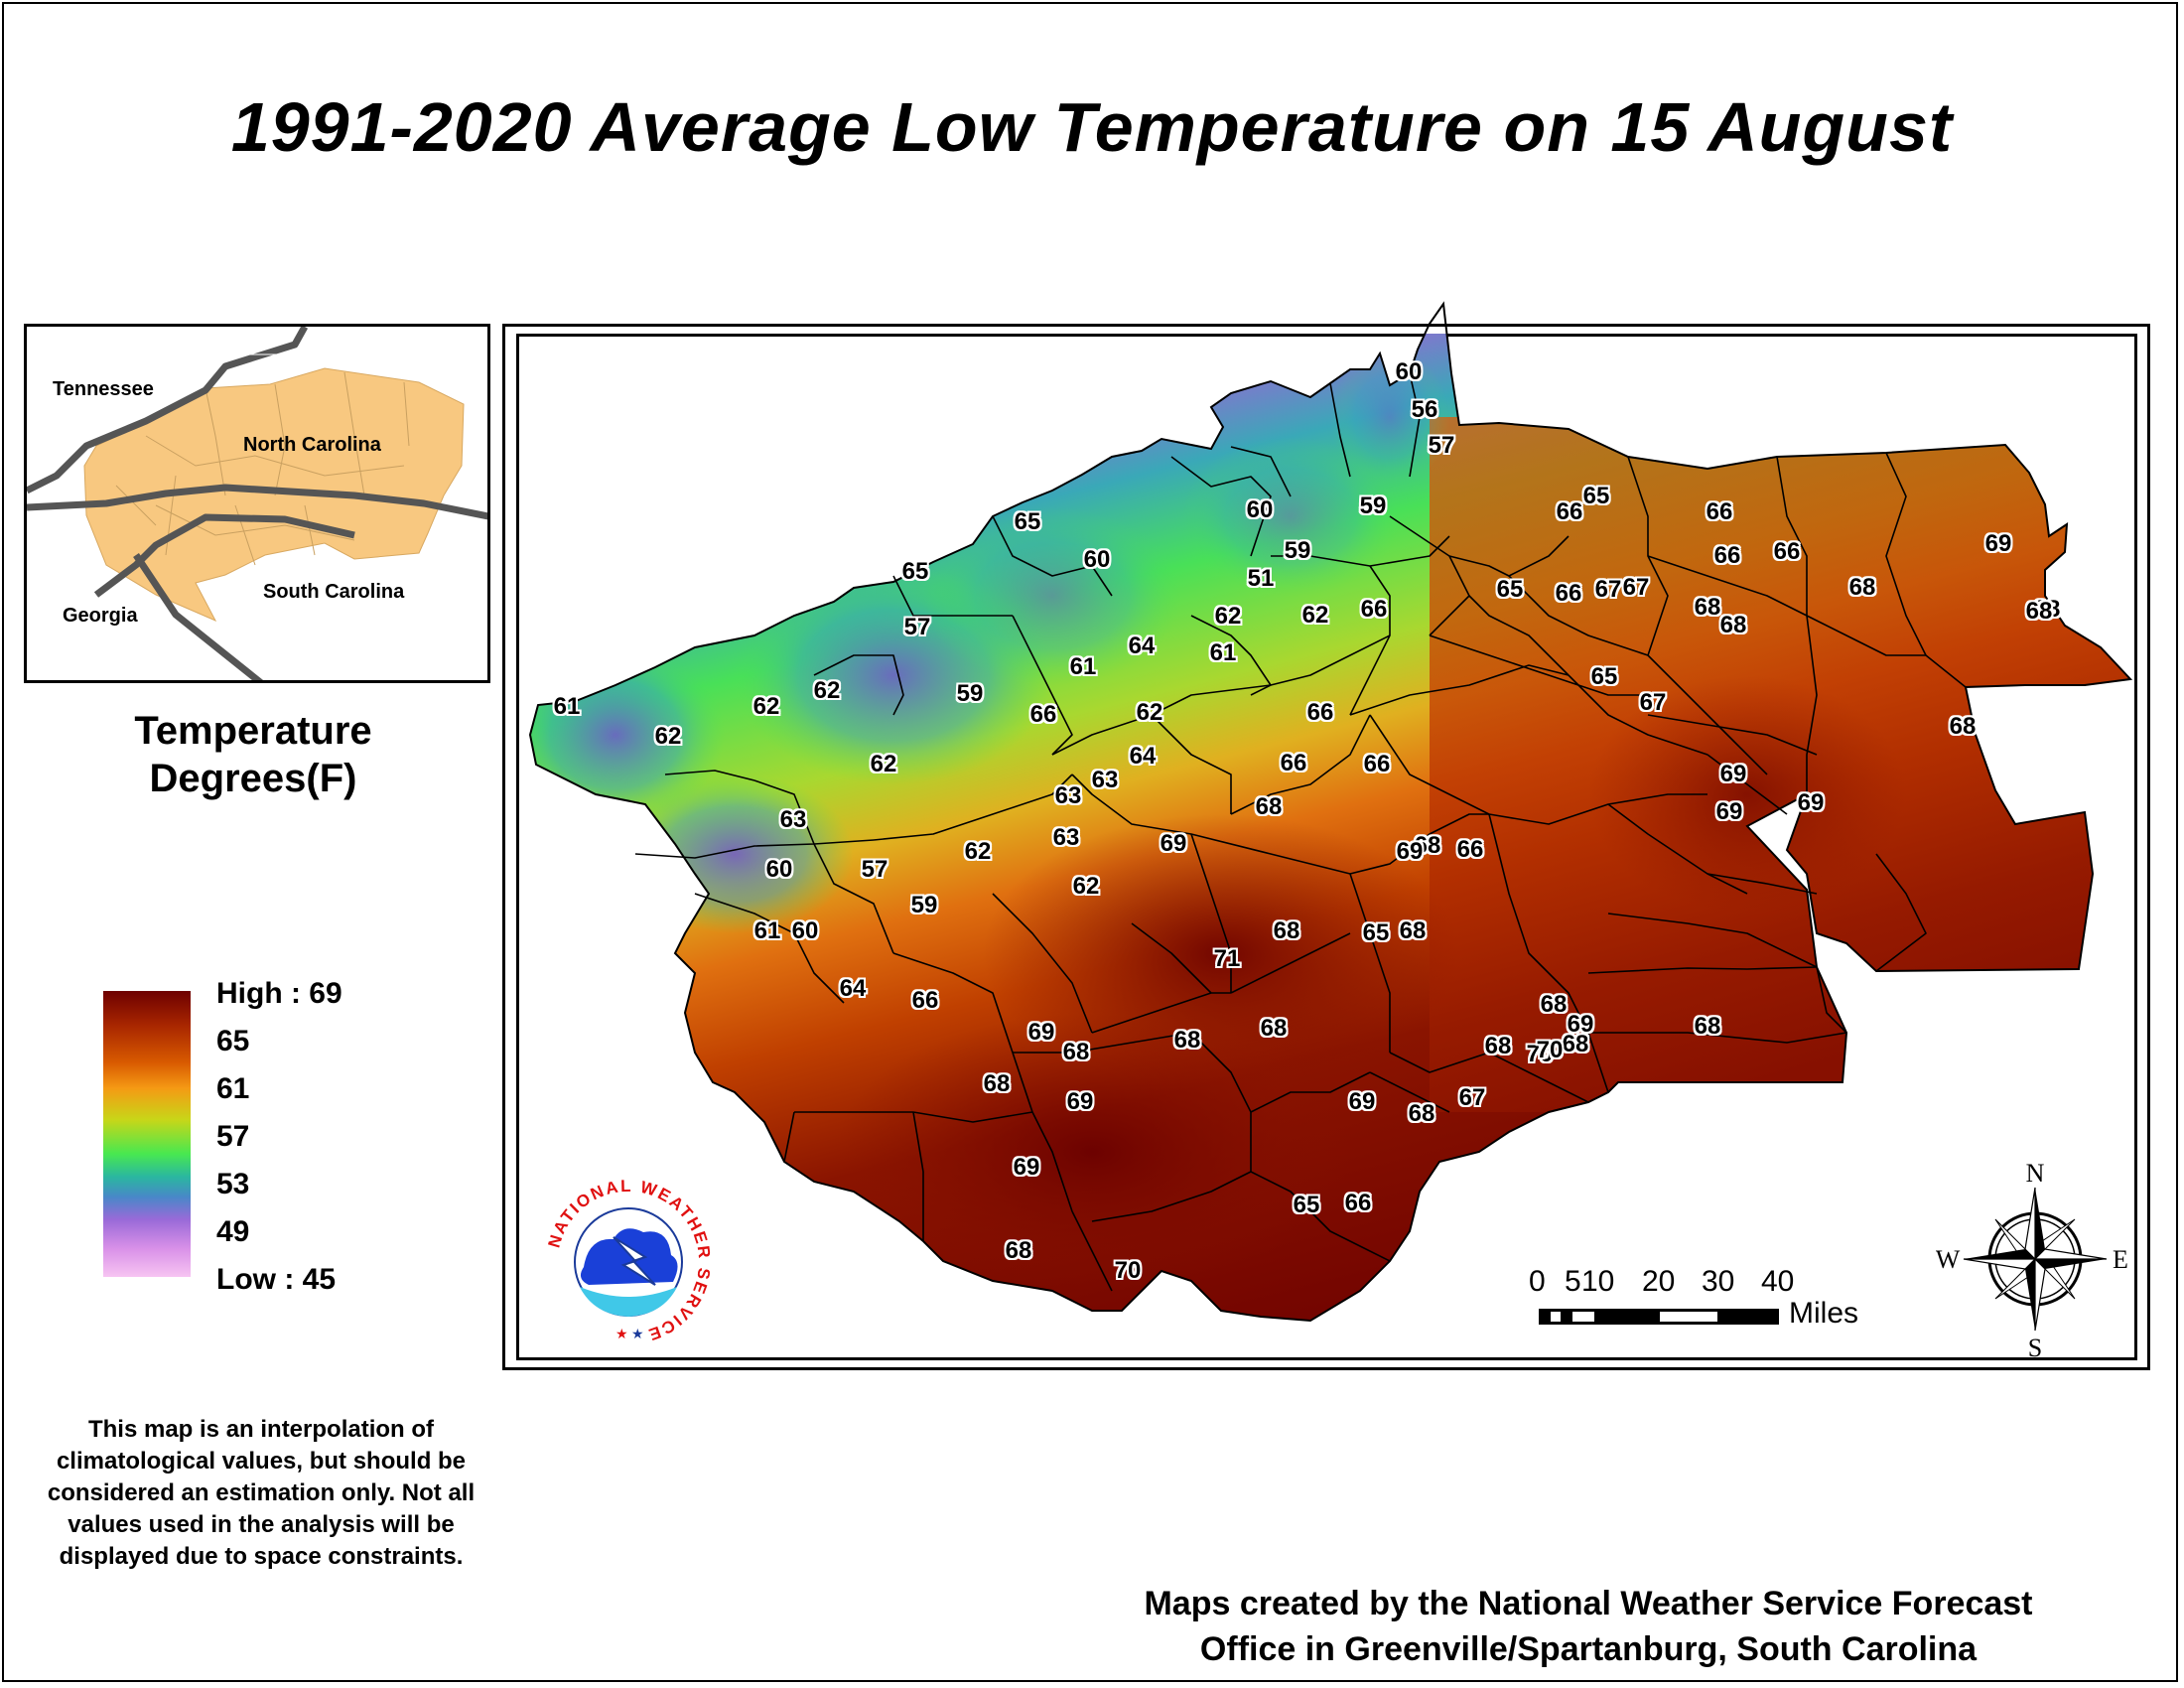 This screenshot has height=1688, width=2184. What do you see at coordinates (1598, 1281) in the screenshot?
I see `scale-label-10: 10` at bounding box center [1598, 1281].